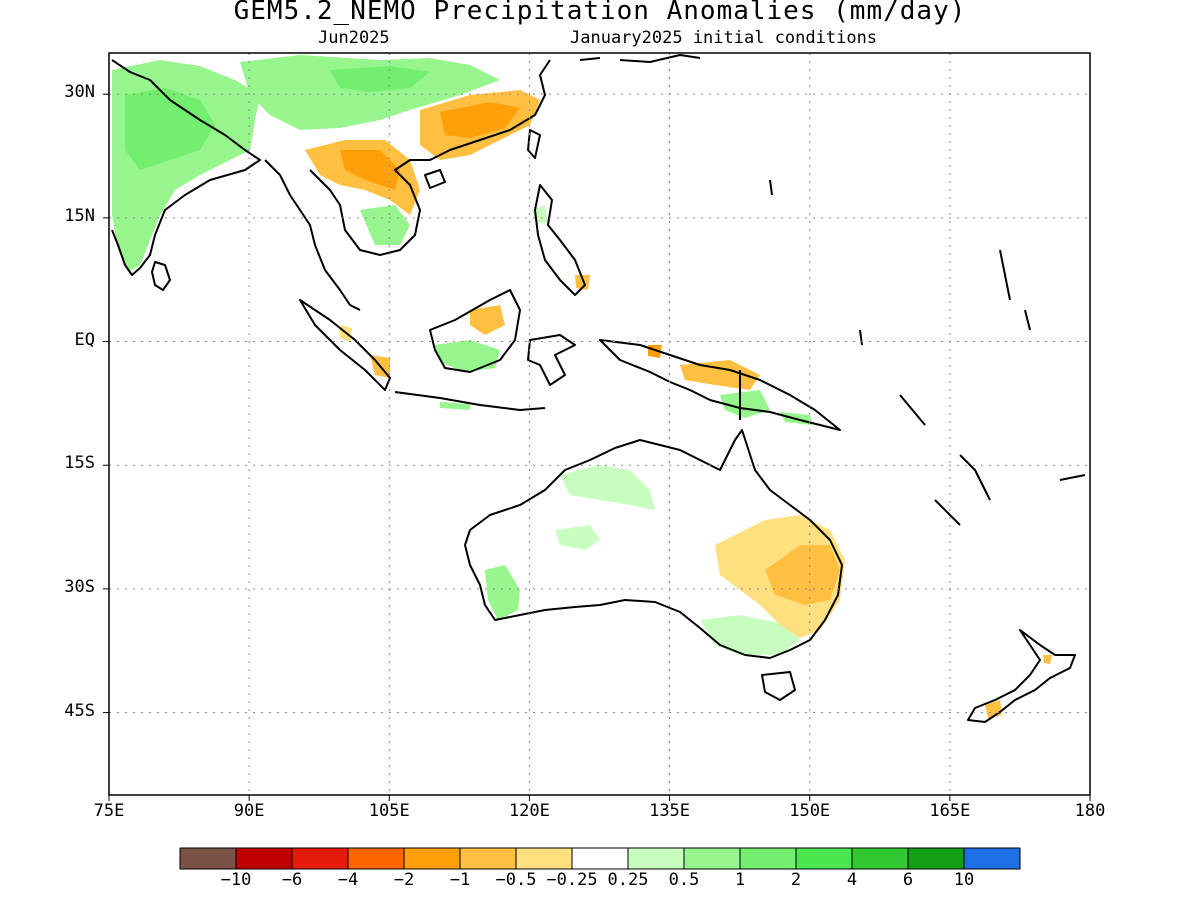 Image resolution: width=1200 pixels, height=900 pixels. What do you see at coordinates (516, 880) in the screenshot?
I see `colorbar-label: −0.5` at bounding box center [516, 880].